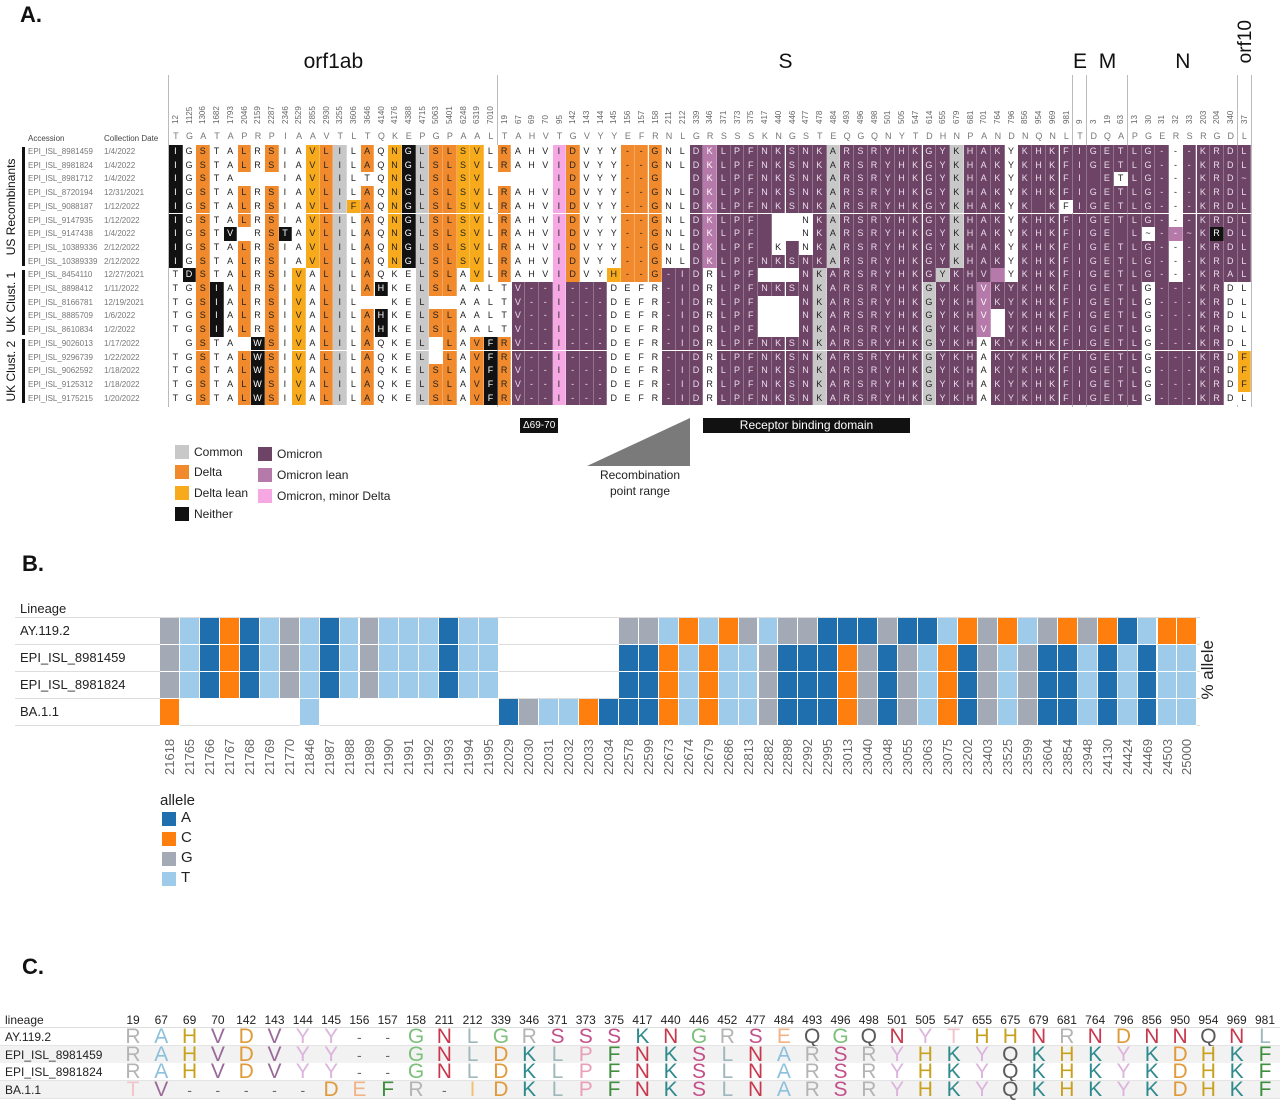 Image resolution: width=1280 pixels, height=1101 pixels. What do you see at coordinates (60, 165) in the screenshot?
I see `accession: EPI_ISL_8981824` at bounding box center [60, 165].